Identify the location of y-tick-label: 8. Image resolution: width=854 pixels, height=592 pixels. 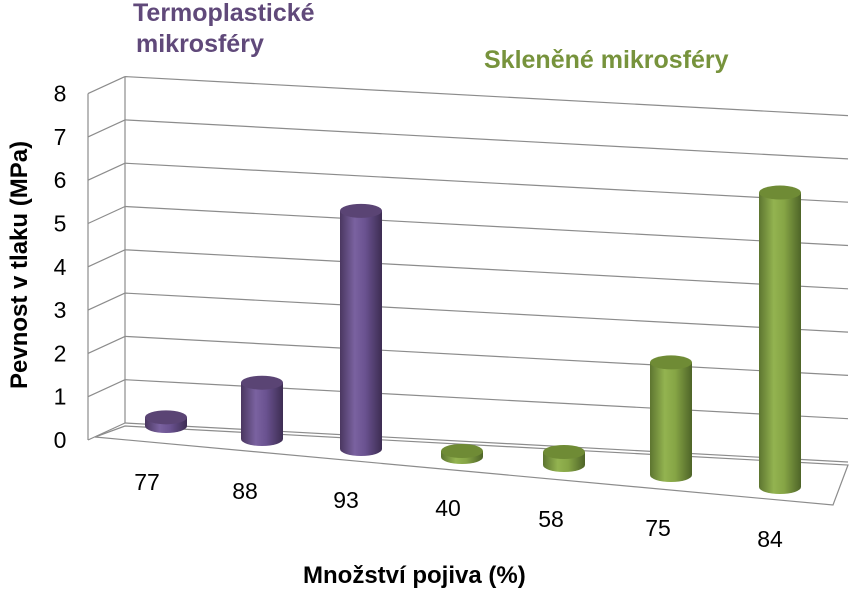
(60, 94).